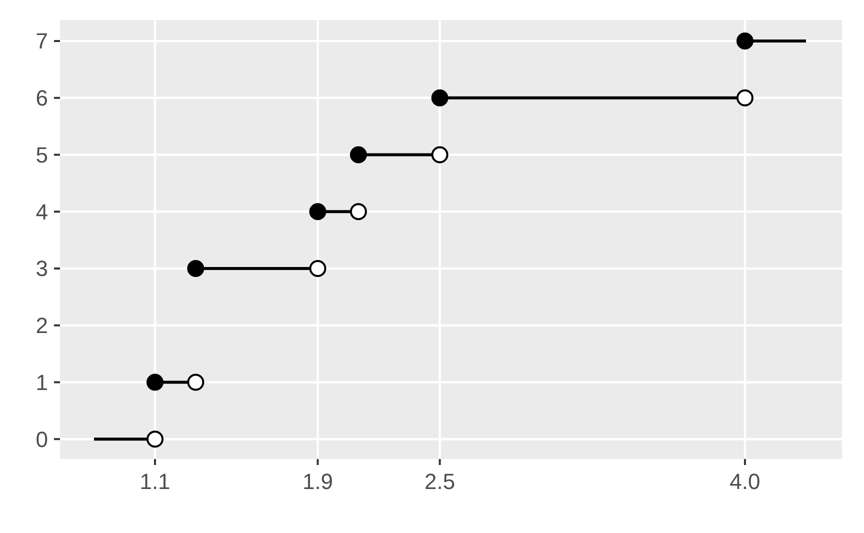 The image size is (864, 533). Describe the element at coordinates (155, 481) in the screenshot. I see `x-tick-label: 1.1` at that location.